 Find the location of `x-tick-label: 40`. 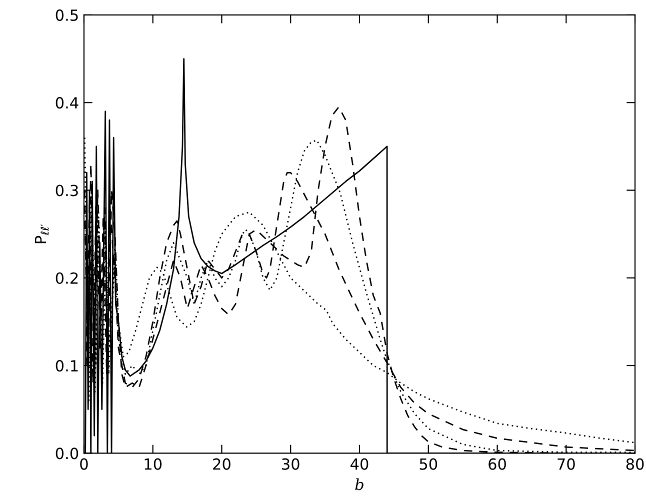

x-tick-label: 40 is located at coordinates (359, 464).